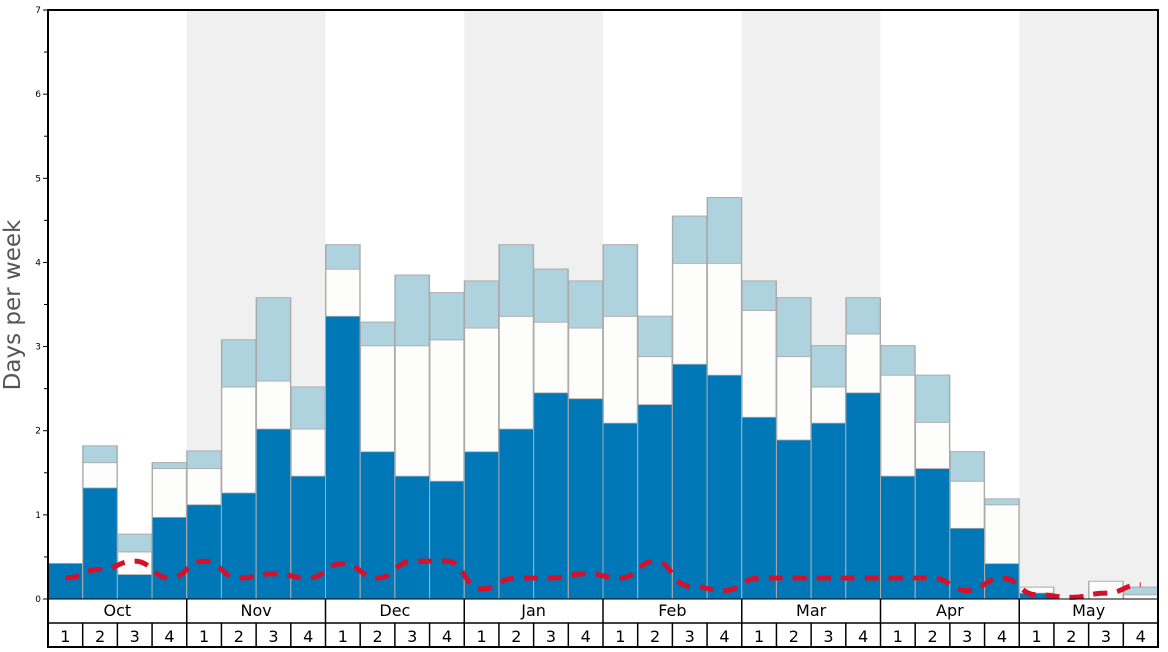 The image size is (1168, 652). Describe the element at coordinates (1088, 304) in the screenshot. I see `month-shade` at that location.